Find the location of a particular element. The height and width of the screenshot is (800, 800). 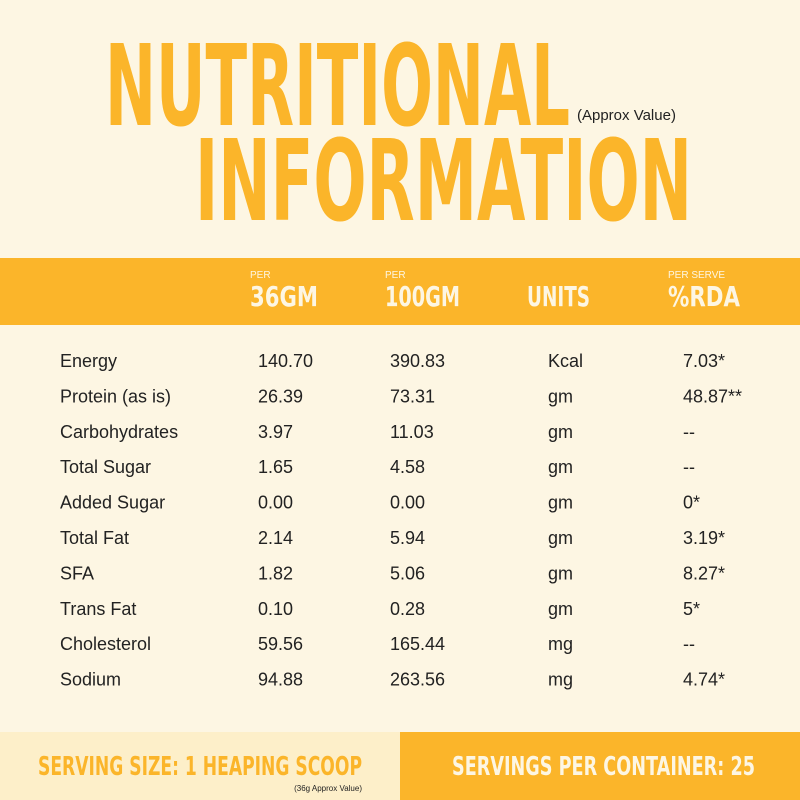

cell: 5.06 is located at coordinates (407, 573).